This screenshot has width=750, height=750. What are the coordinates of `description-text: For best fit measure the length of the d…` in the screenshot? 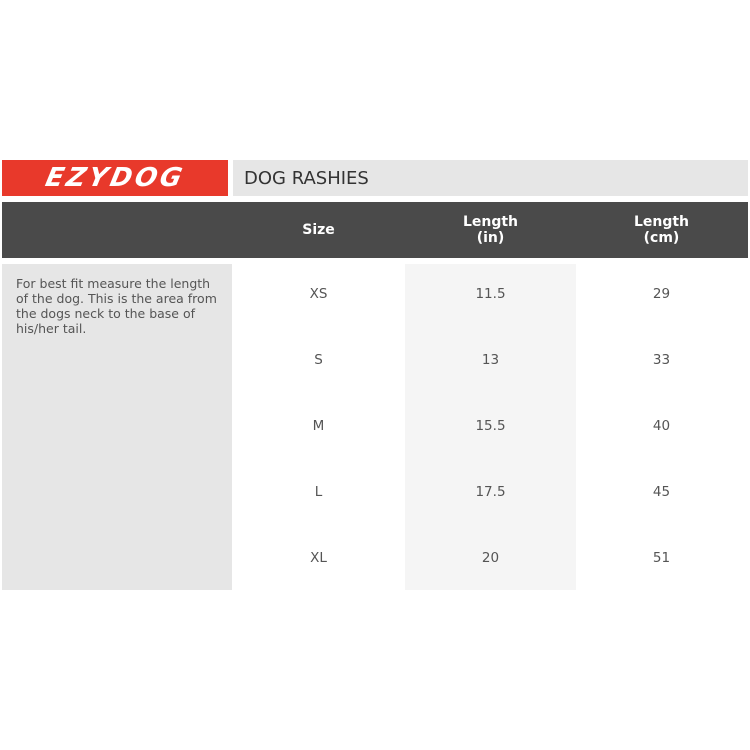 It's located at (116, 306).